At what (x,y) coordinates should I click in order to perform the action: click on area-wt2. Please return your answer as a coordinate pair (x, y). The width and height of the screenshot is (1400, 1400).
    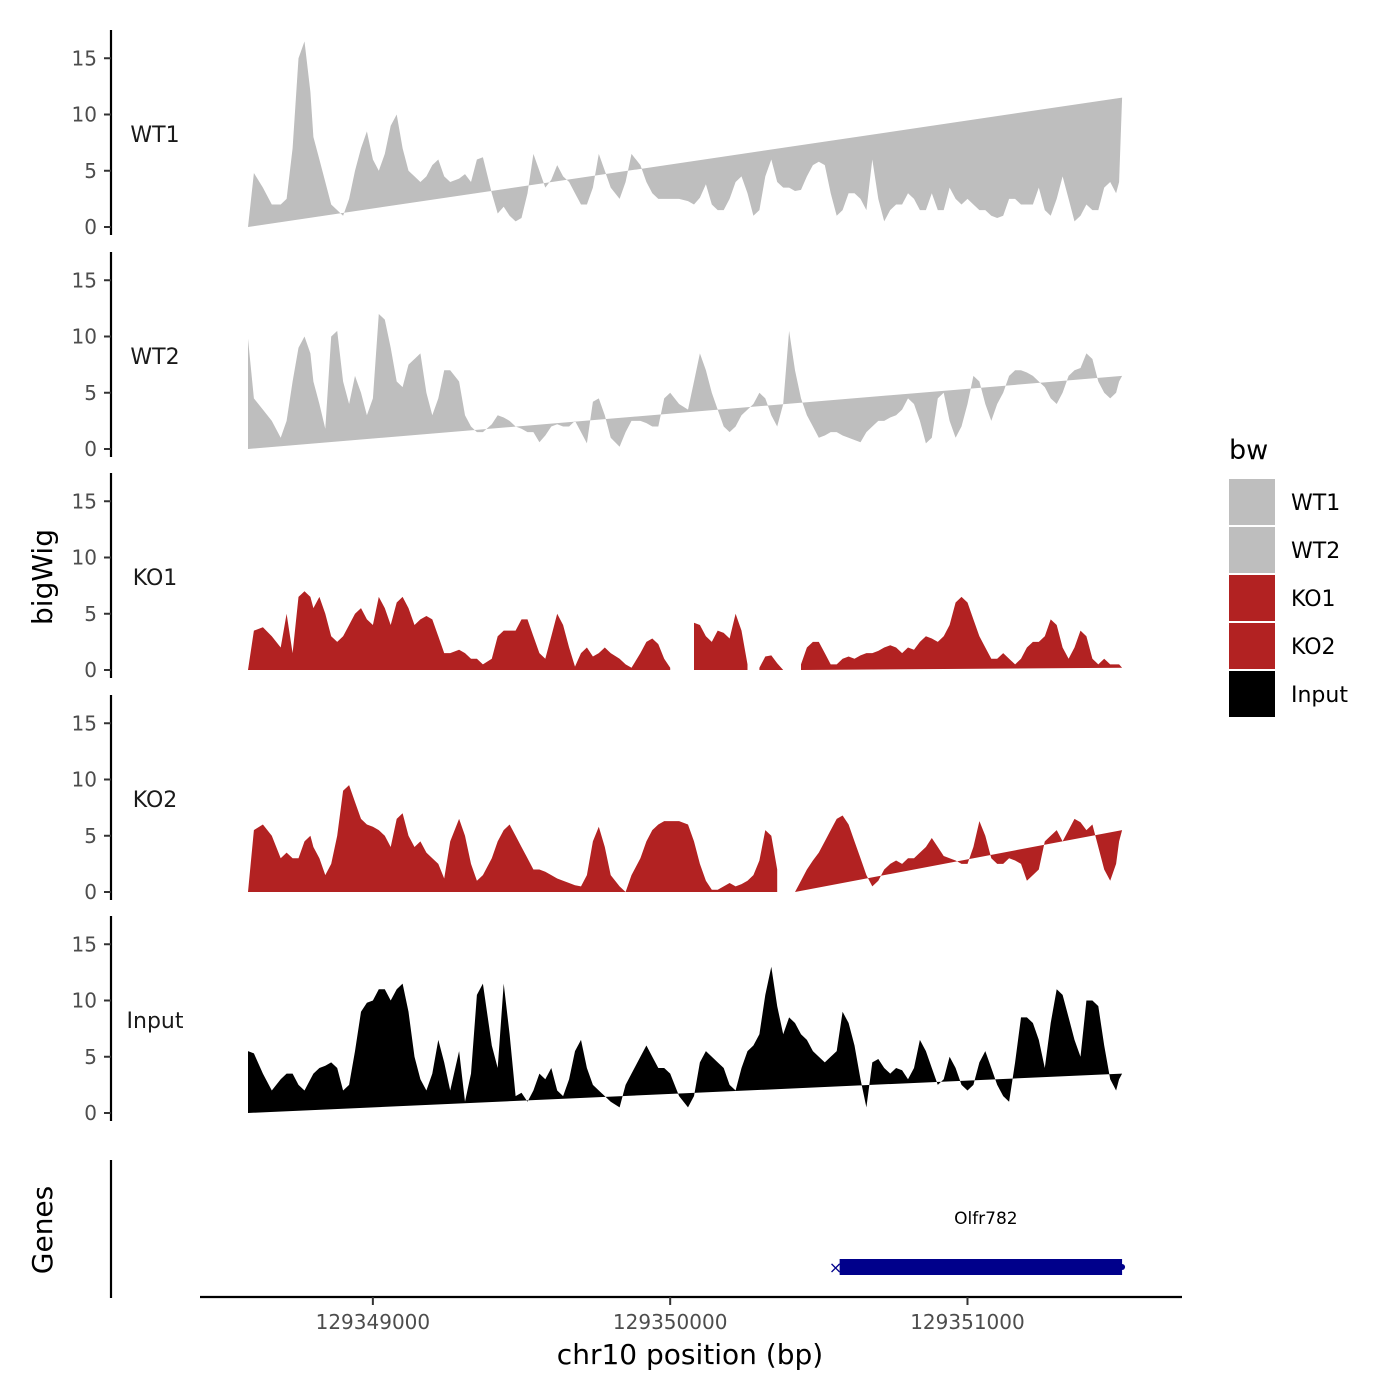
    Looking at the image, I should click on (685, 381).